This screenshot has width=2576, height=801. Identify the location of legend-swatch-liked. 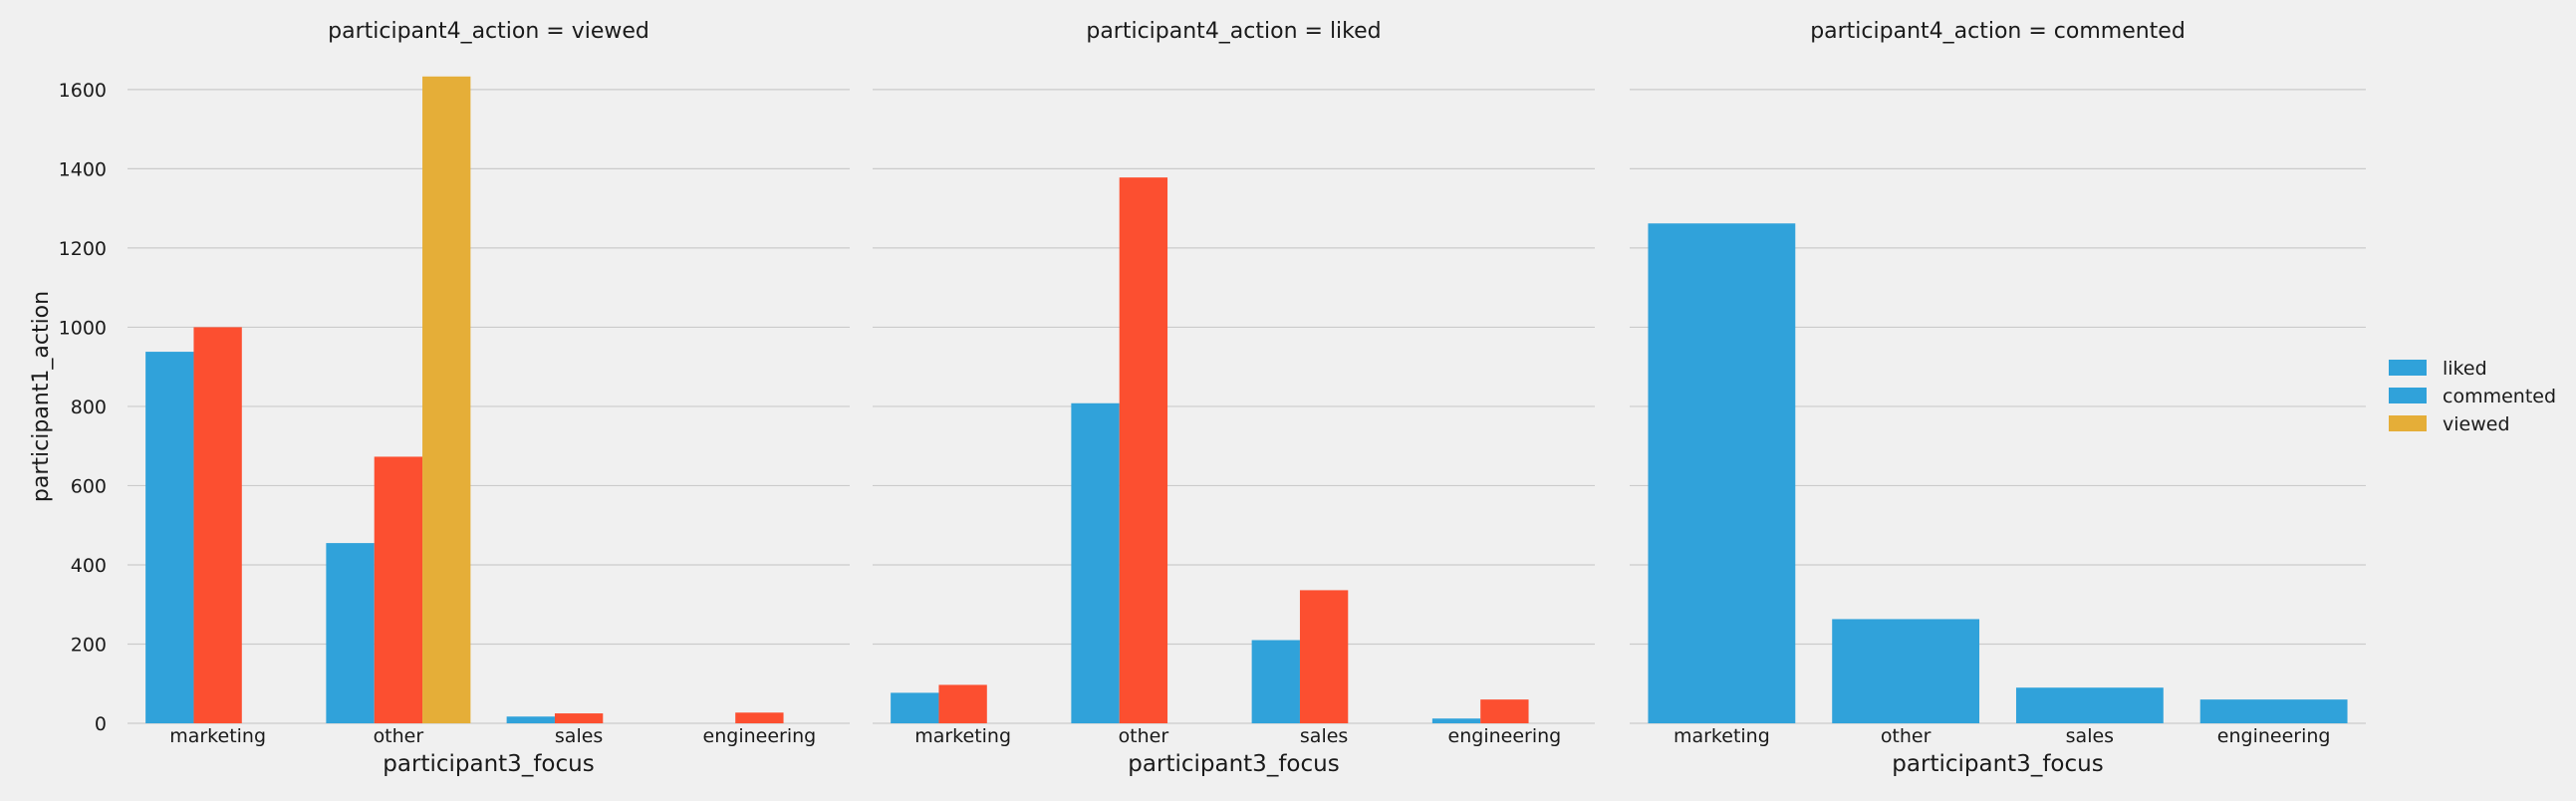
(2408, 368).